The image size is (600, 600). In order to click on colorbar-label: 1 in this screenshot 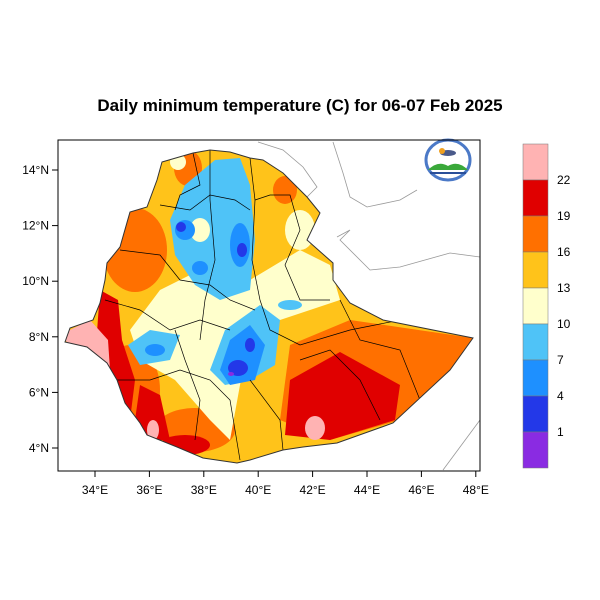, I will do `click(560, 432)`.